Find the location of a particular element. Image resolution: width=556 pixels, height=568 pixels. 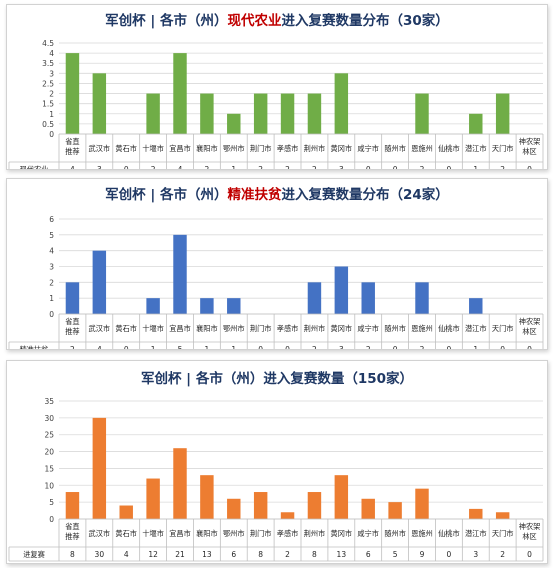

chart-title: 军创杯 | 各市（州）精准扶贫进入复赛数量分布（24家） is located at coordinates (277, 194).